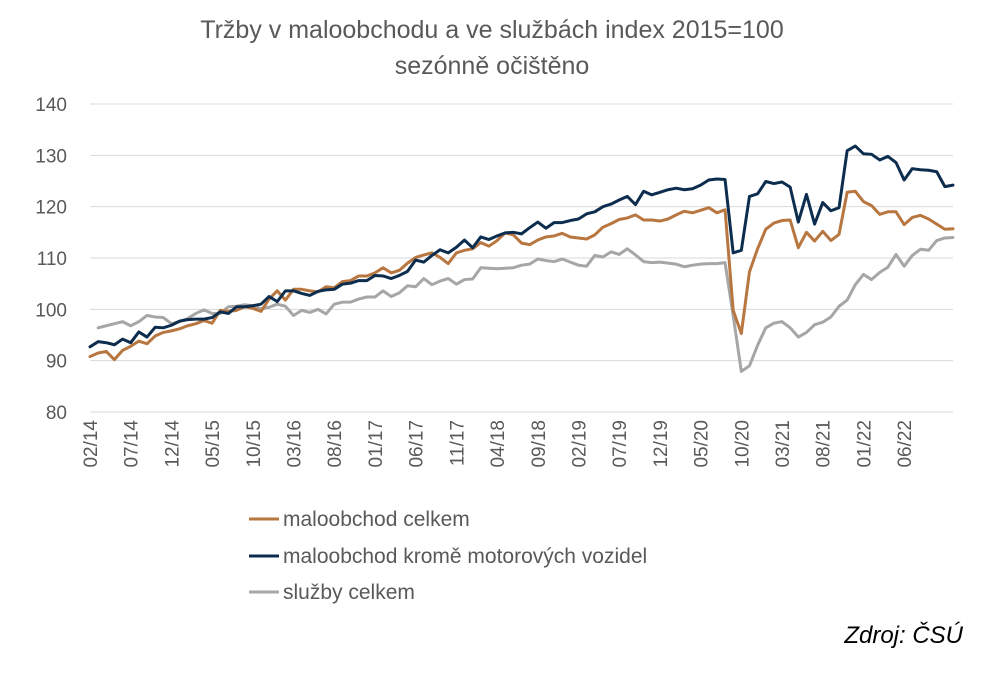 This screenshot has height=678, width=993. Describe the element at coordinates (51, 105) in the screenshot. I see `y-tick-label: 140` at that location.